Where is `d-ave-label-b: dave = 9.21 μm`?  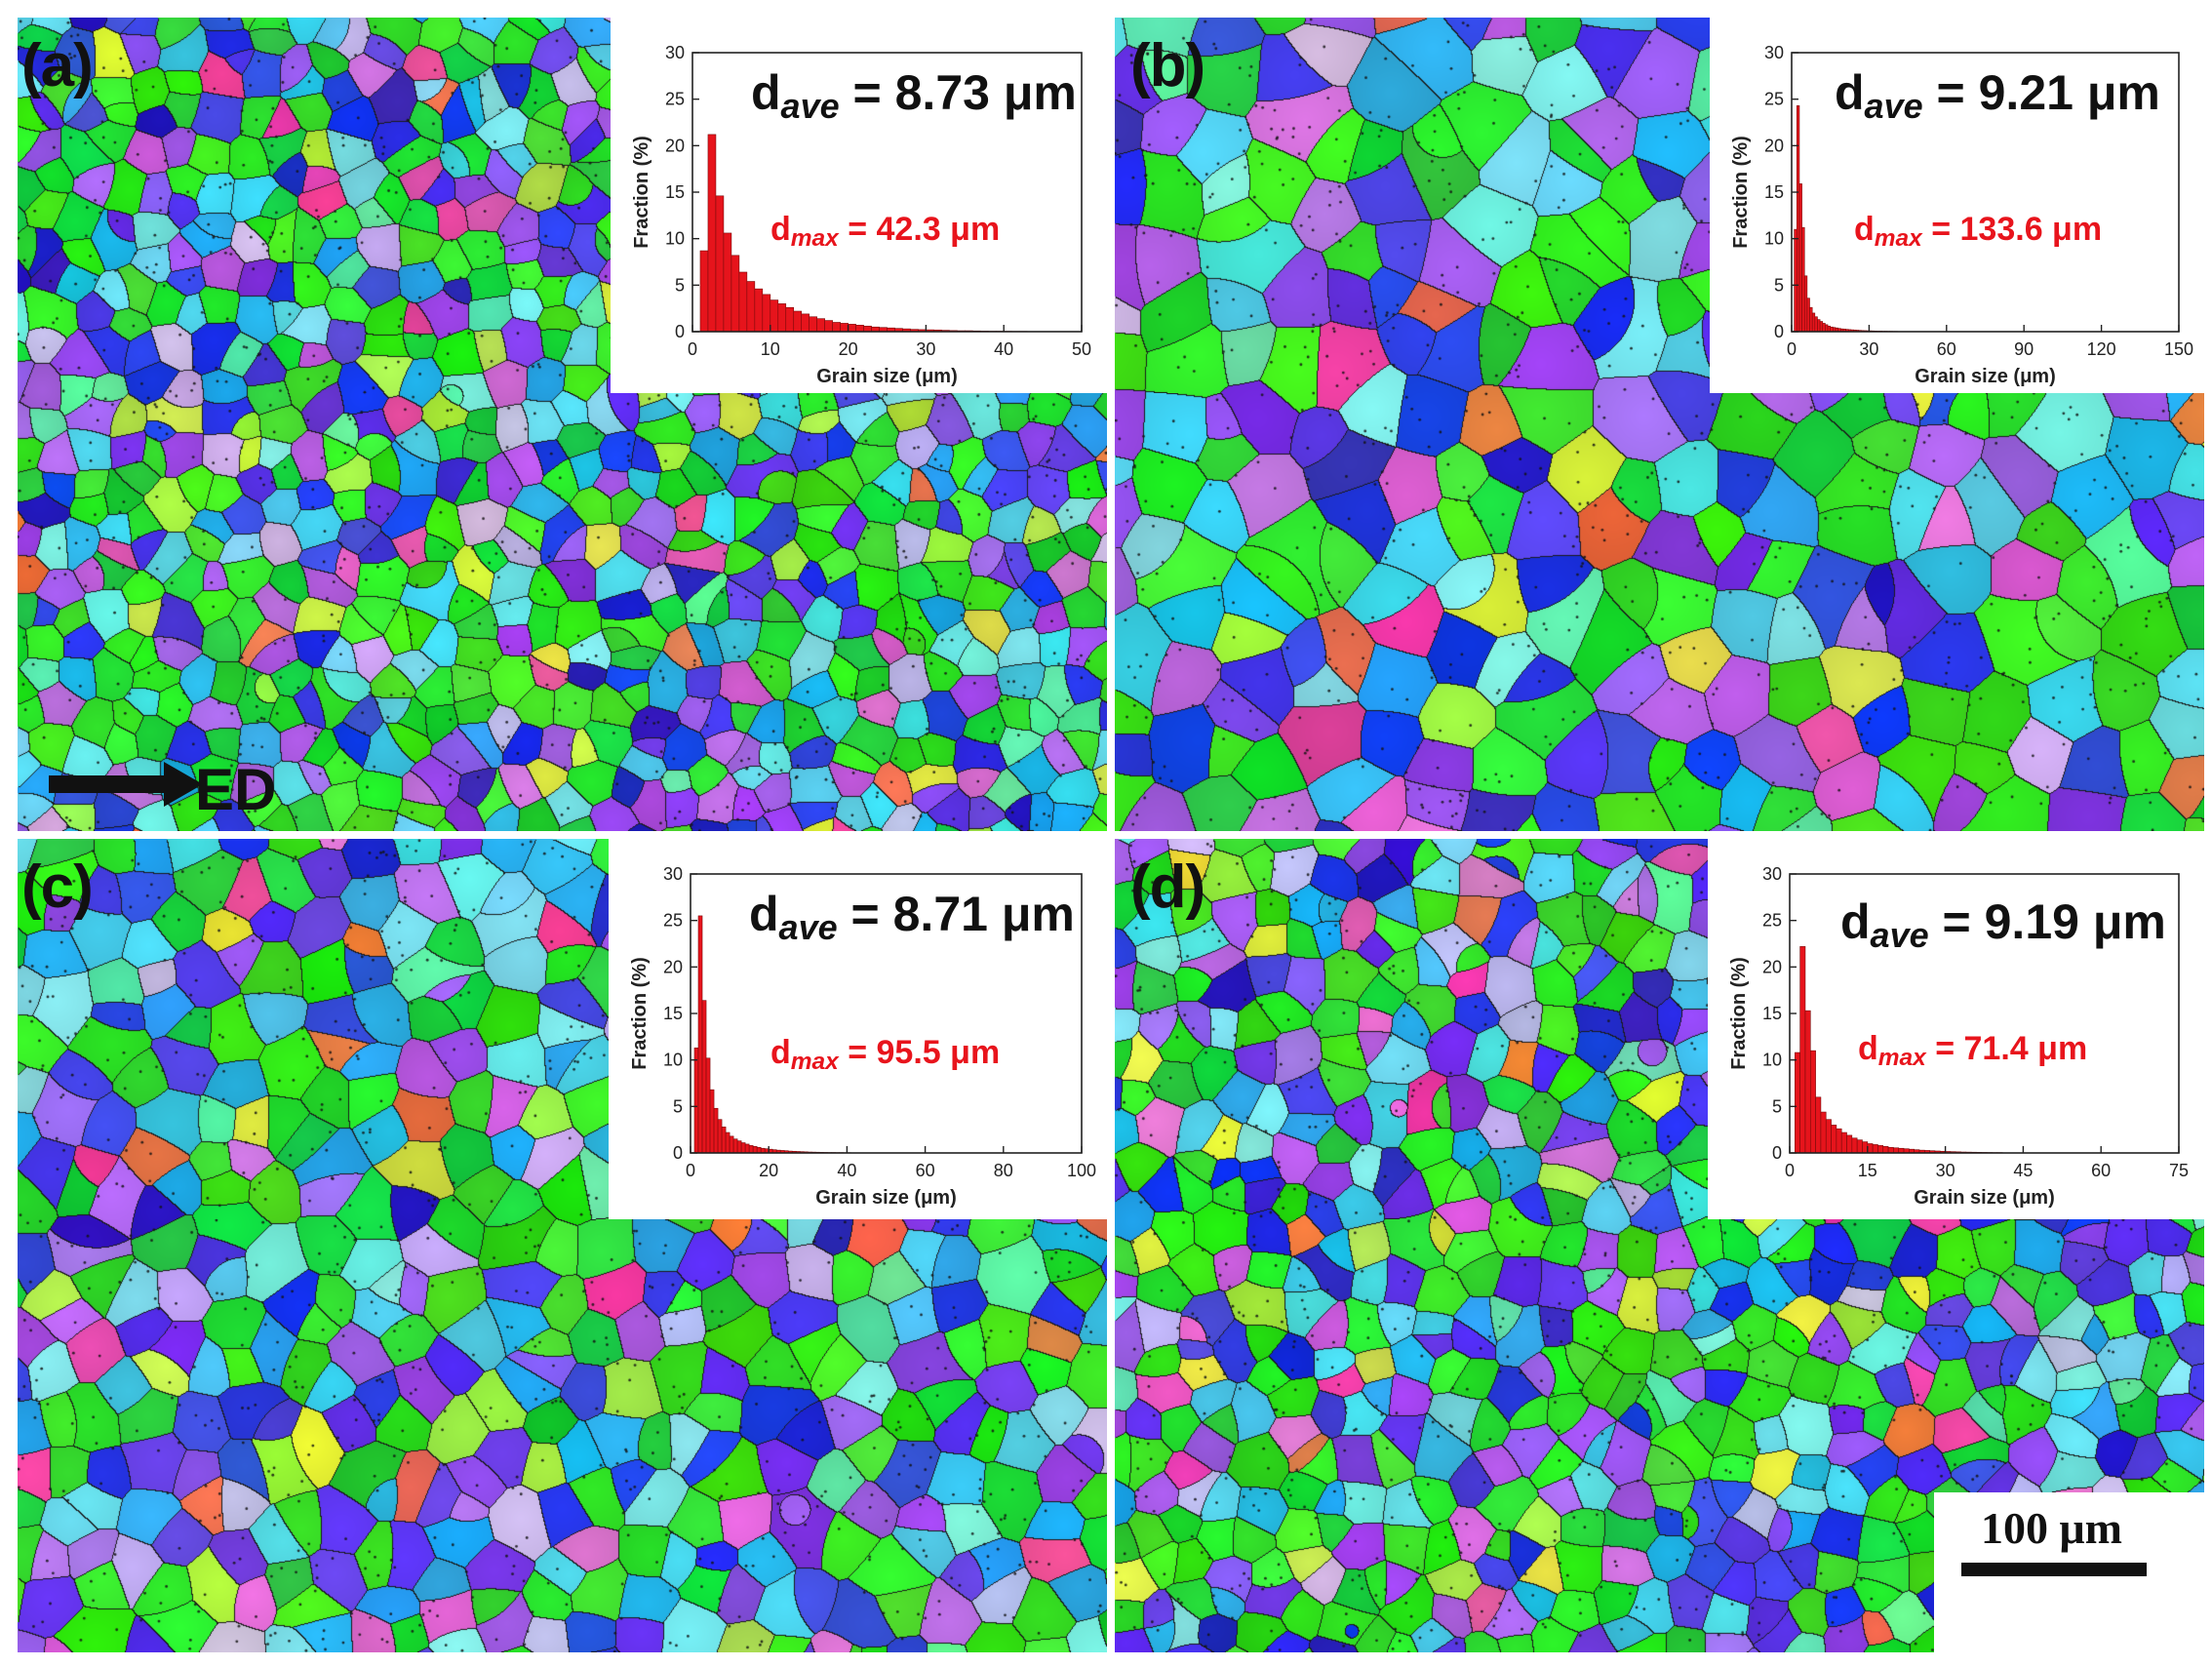 d-ave-label-b: dave = 9.21 μm is located at coordinates (1997, 95).